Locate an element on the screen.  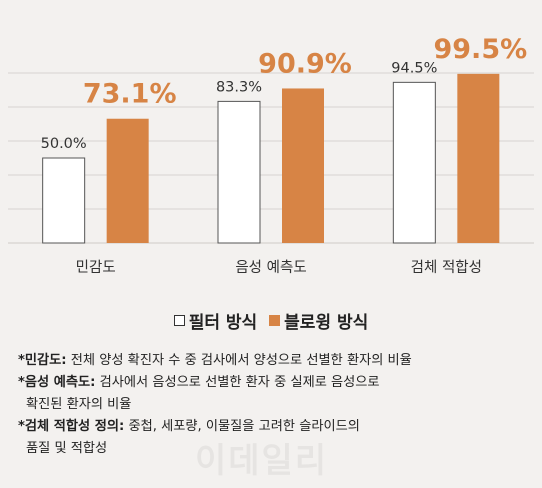
data-label-blowing: 99.5% is located at coordinates (480, 49).